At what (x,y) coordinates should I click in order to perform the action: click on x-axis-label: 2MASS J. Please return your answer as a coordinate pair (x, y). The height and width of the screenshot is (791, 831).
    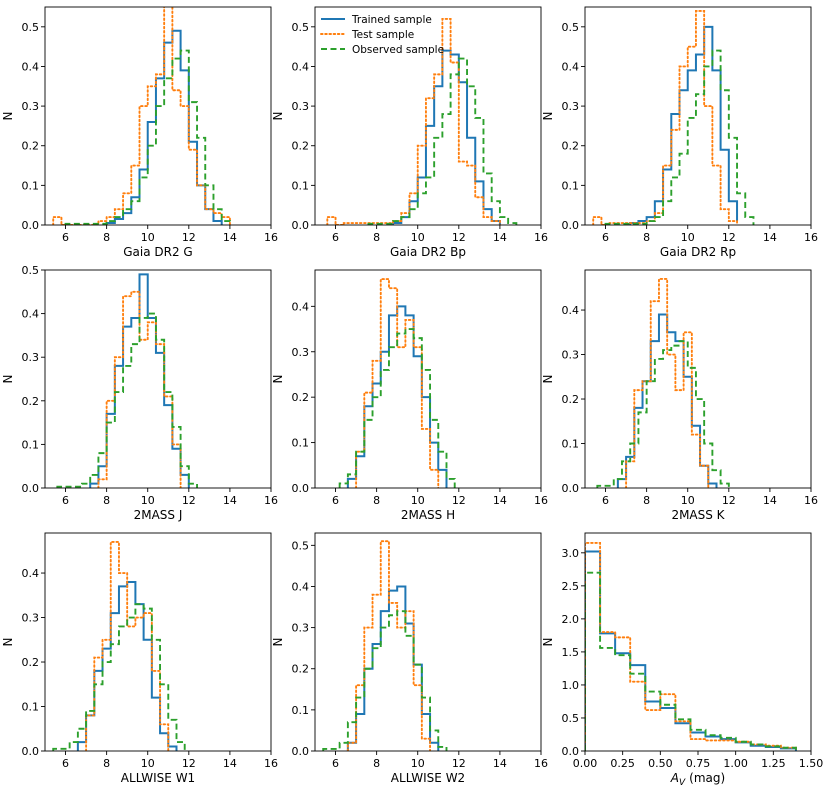
    Looking at the image, I should click on (158, 515).